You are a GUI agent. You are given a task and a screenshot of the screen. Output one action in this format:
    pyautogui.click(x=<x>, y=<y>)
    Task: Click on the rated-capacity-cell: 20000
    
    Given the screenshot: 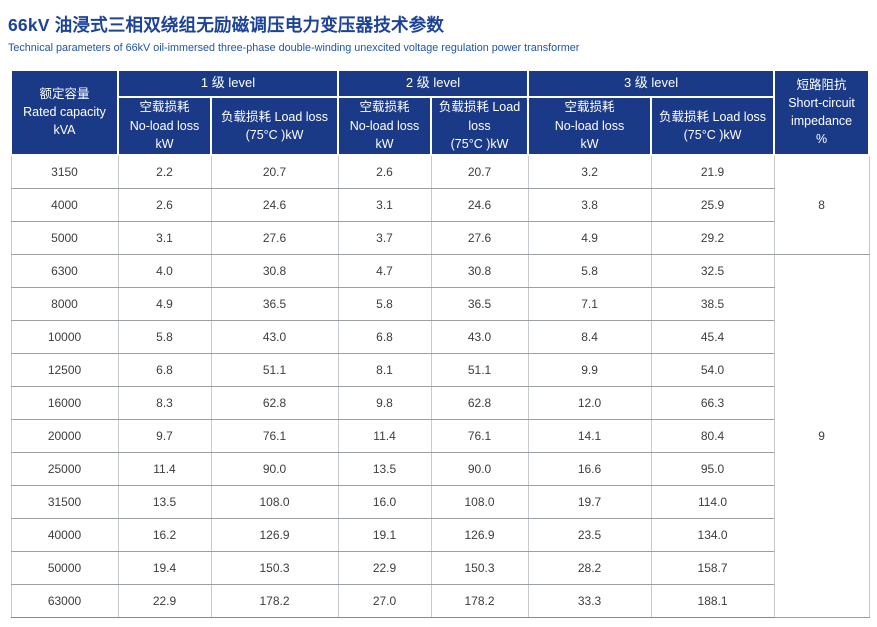 What is the action you would take?
    pyautogui.click(x=64, y=435)
    